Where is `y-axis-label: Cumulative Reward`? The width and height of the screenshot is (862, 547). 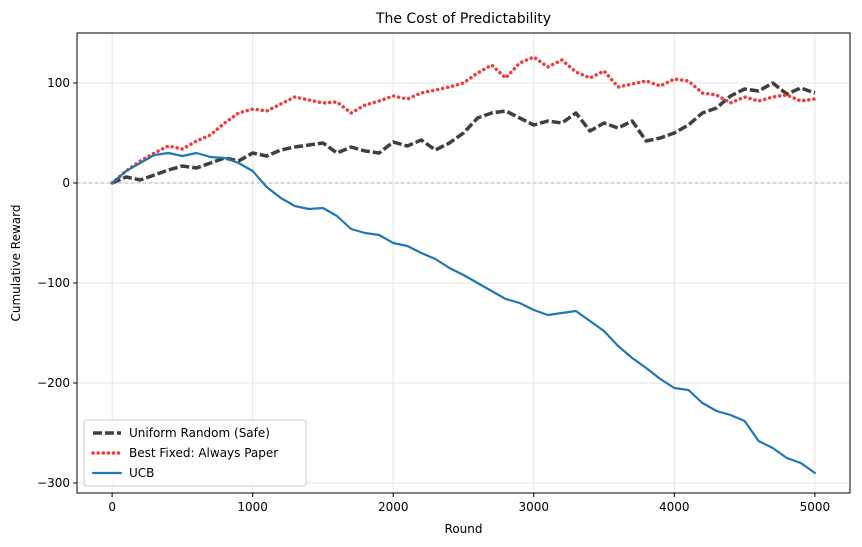 y-axis-label: Cumulative Reward is located at coordinates (16, 263).